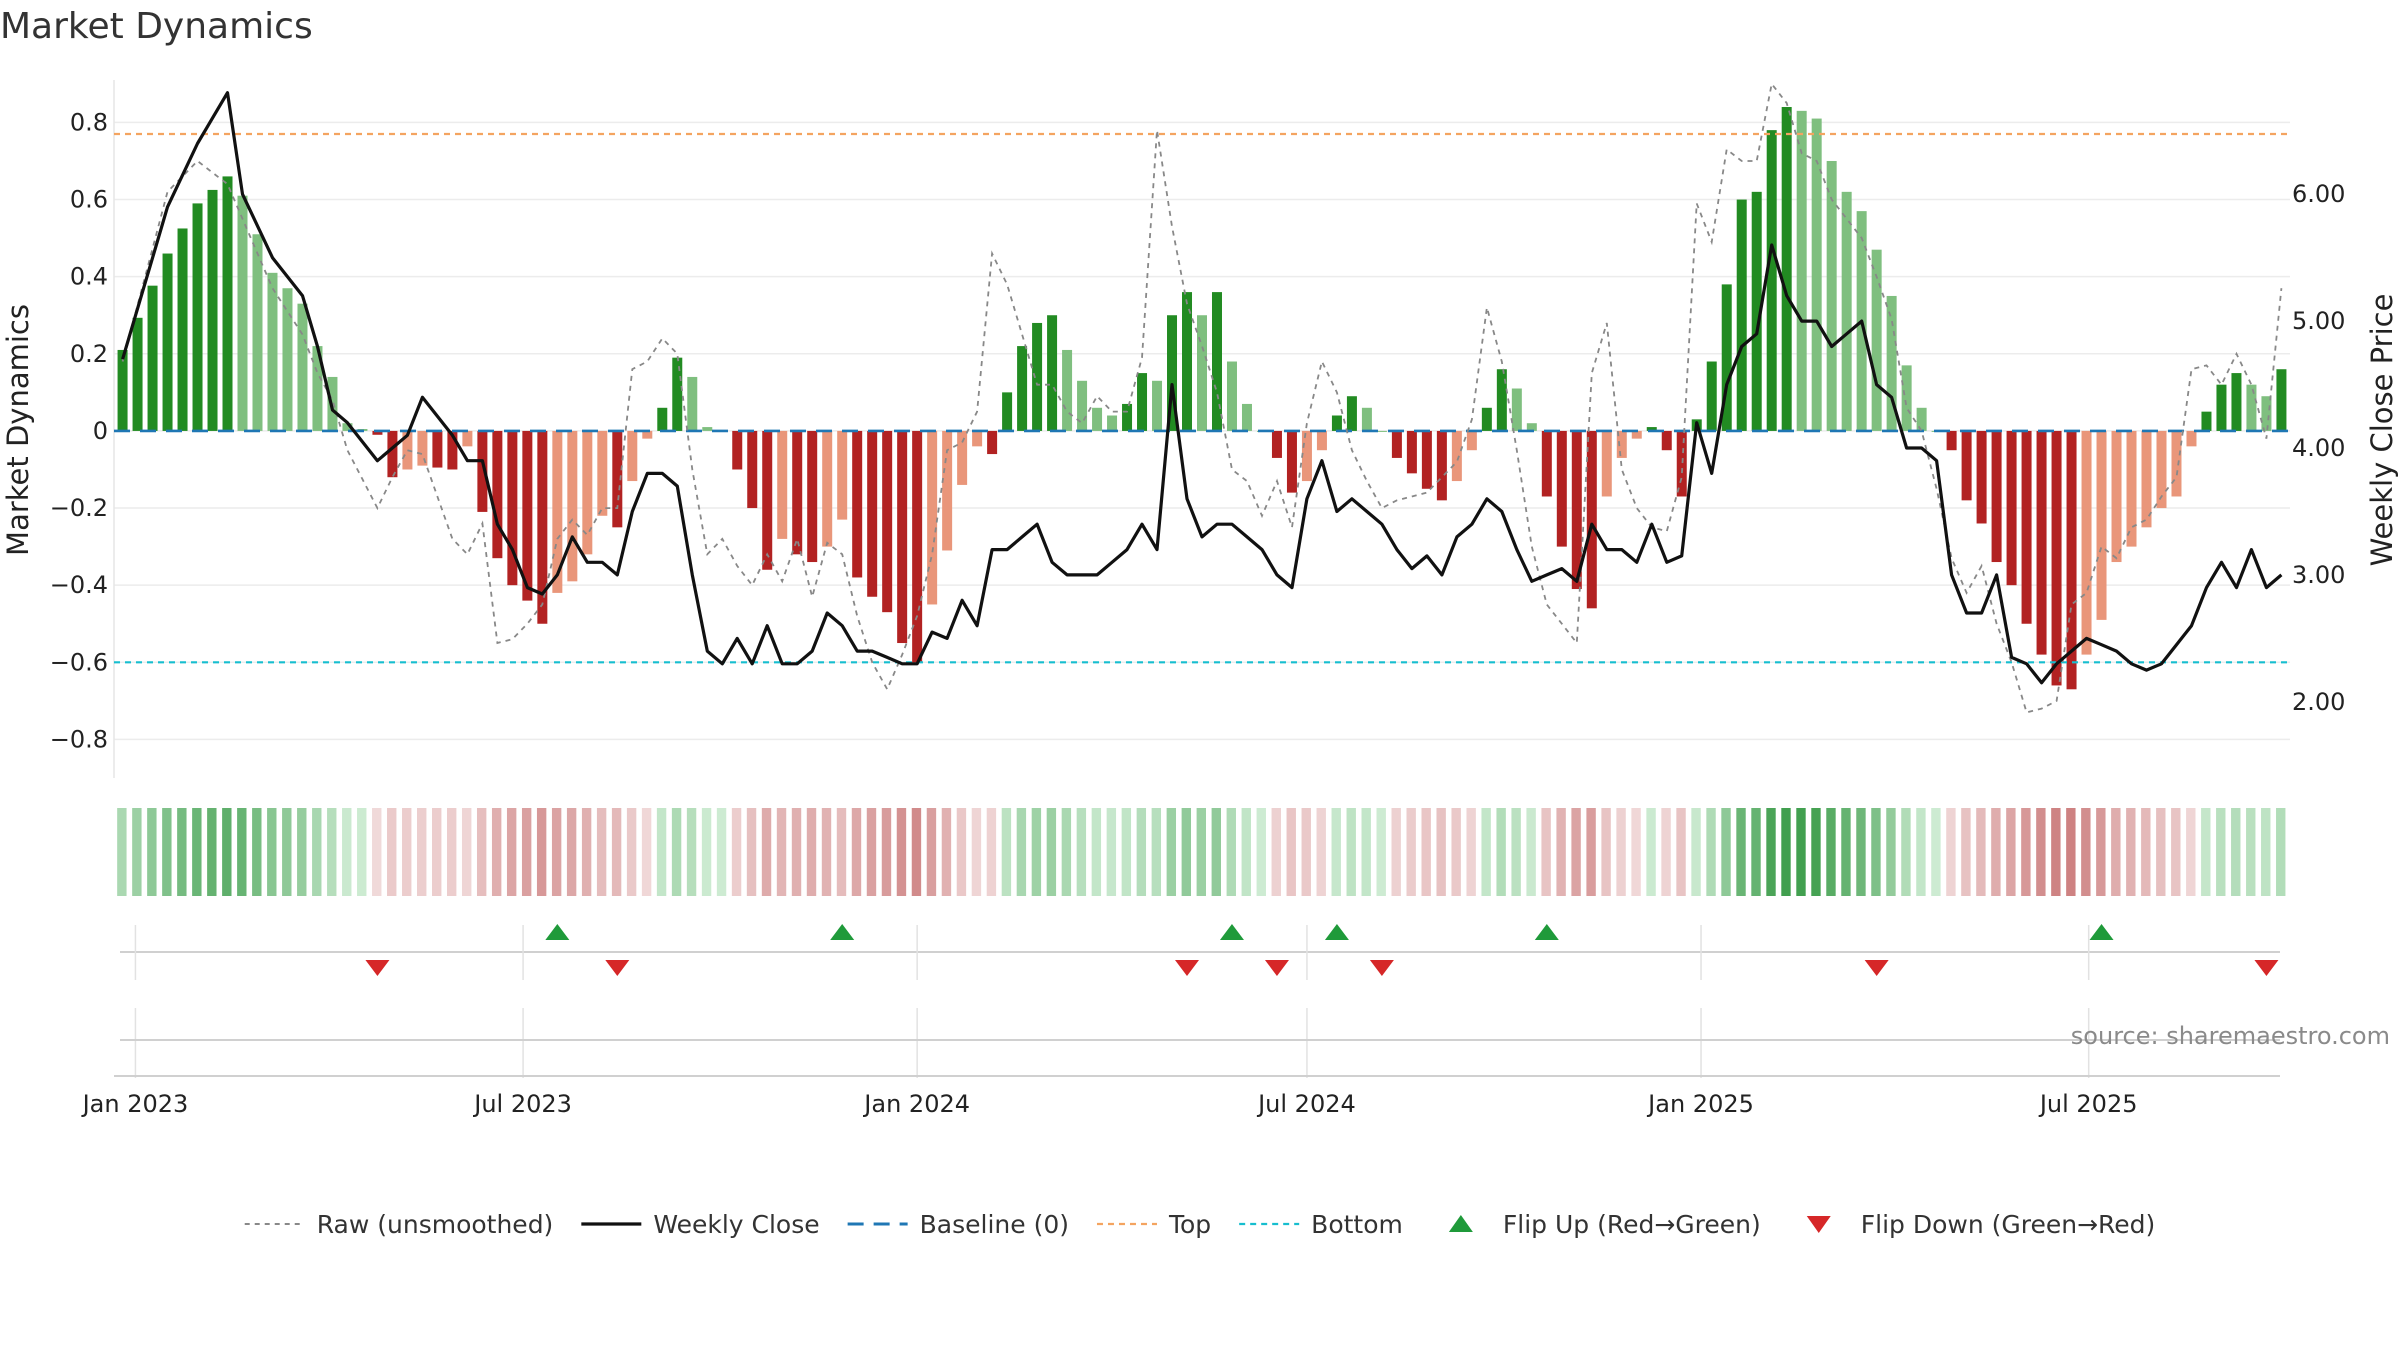 This screenshot has width=2400, height=1350. I want to click on x-tick-label: Jul 2025, so click(2088, 1104).